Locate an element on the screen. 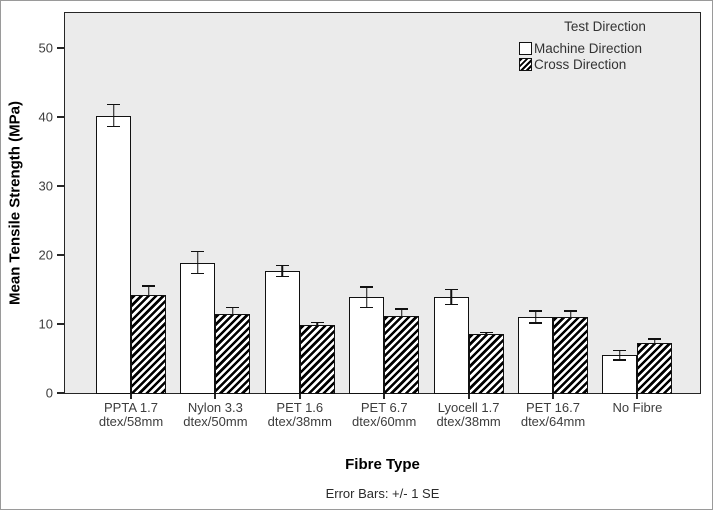  y-tick-label: 50 is located at coordinates (45, 48).